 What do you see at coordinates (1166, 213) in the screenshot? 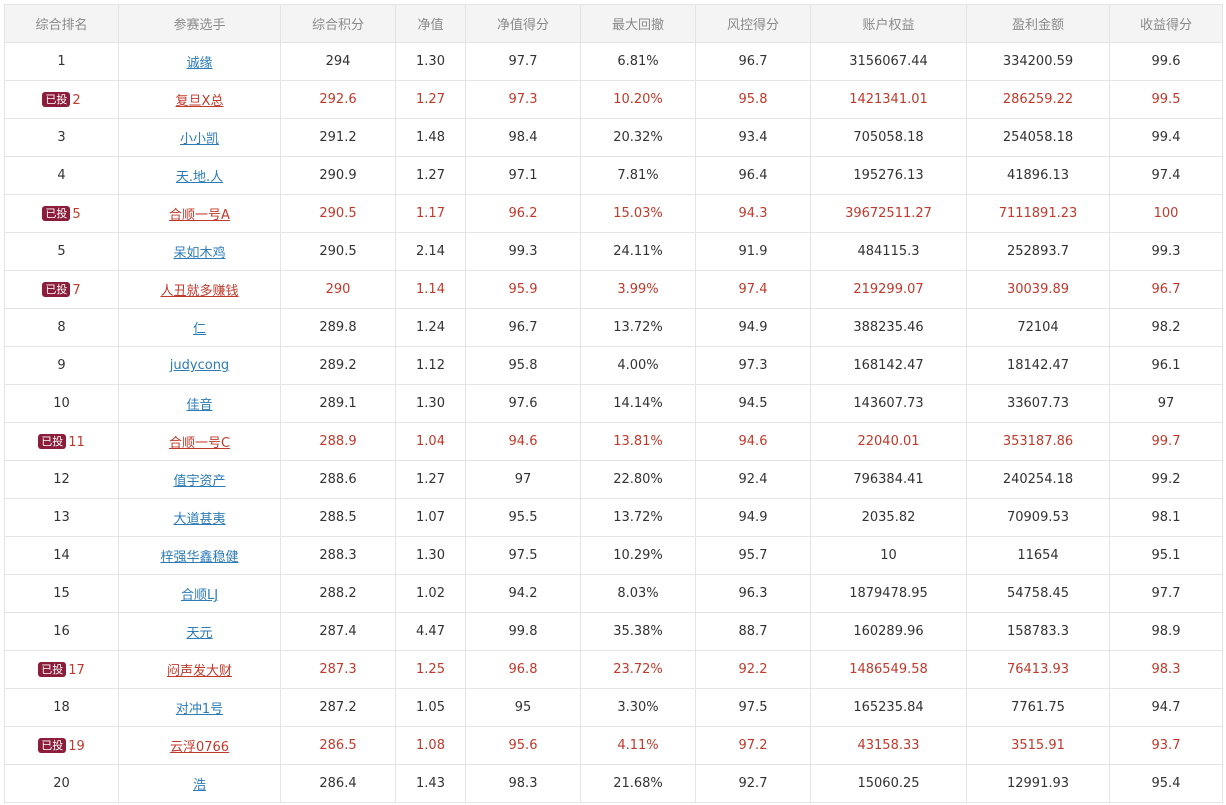
I see `return-score-cell: 100` at bounding box center [1166, 213].